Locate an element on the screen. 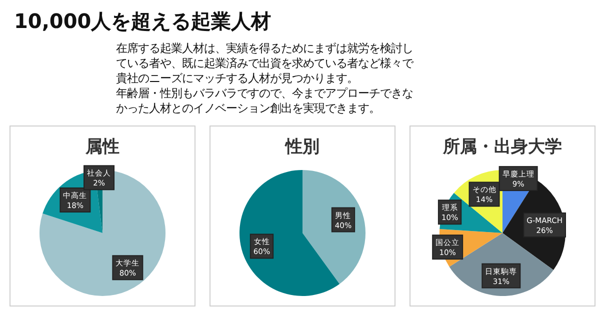  chart-title: 属性 is located at coordinates (102, 147).